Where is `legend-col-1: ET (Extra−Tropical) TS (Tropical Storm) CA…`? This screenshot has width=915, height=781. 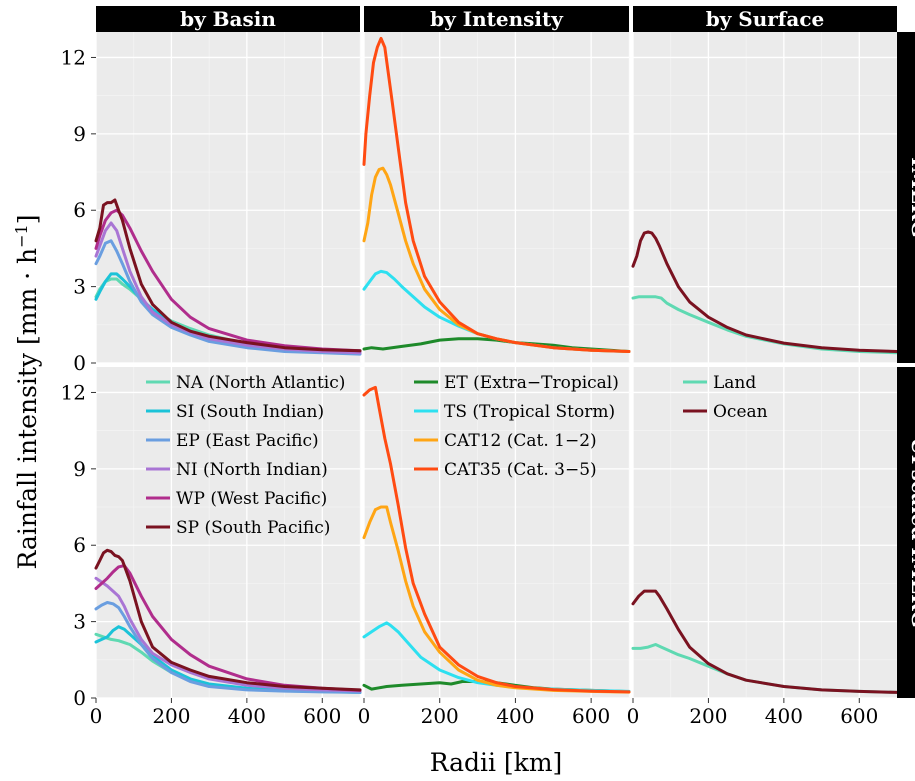
legend-col-1: ET (Extra−Tropical) TS (Tropical Storm) CA… is located at coordinates (516, 426).